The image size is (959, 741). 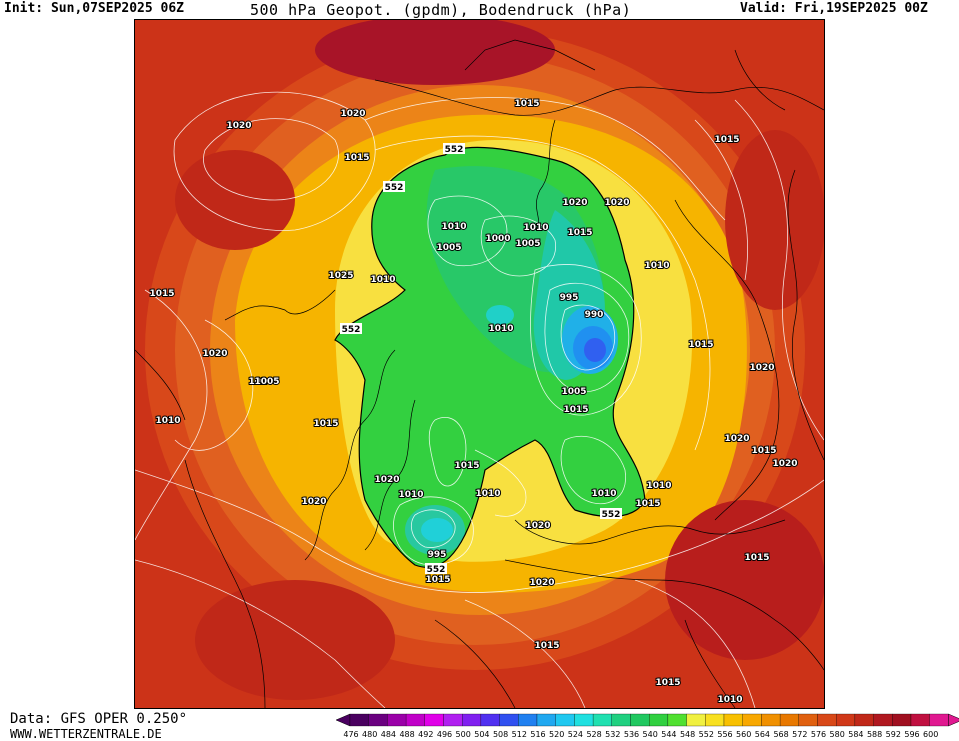 I want to click on legend-tick: 528, so click(x=593, y=734).